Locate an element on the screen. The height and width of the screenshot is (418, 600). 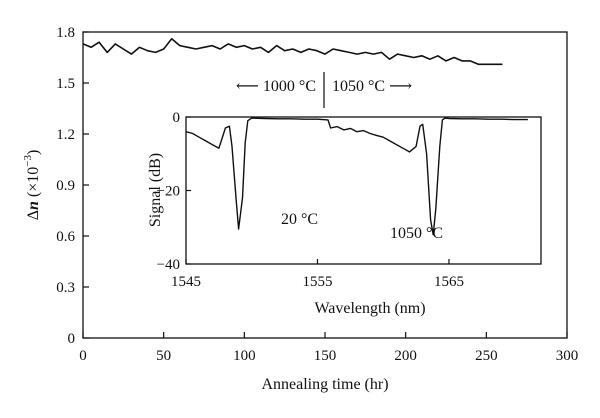
inset-x-axis-label: Wavelength (nm) is located at coordinates (369, 308).